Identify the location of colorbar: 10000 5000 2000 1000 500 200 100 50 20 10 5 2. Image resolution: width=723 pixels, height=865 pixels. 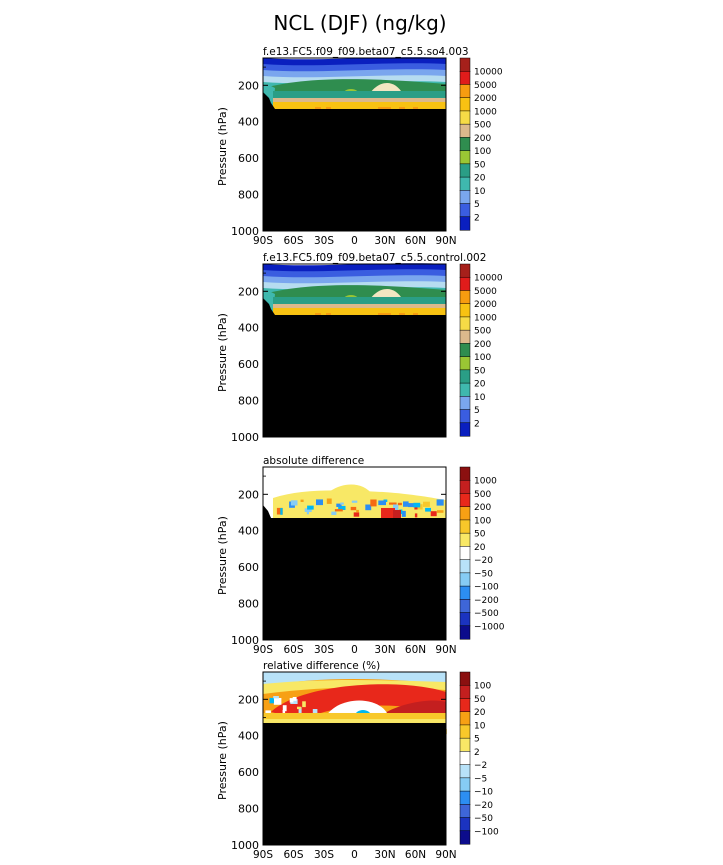
(481, 350).